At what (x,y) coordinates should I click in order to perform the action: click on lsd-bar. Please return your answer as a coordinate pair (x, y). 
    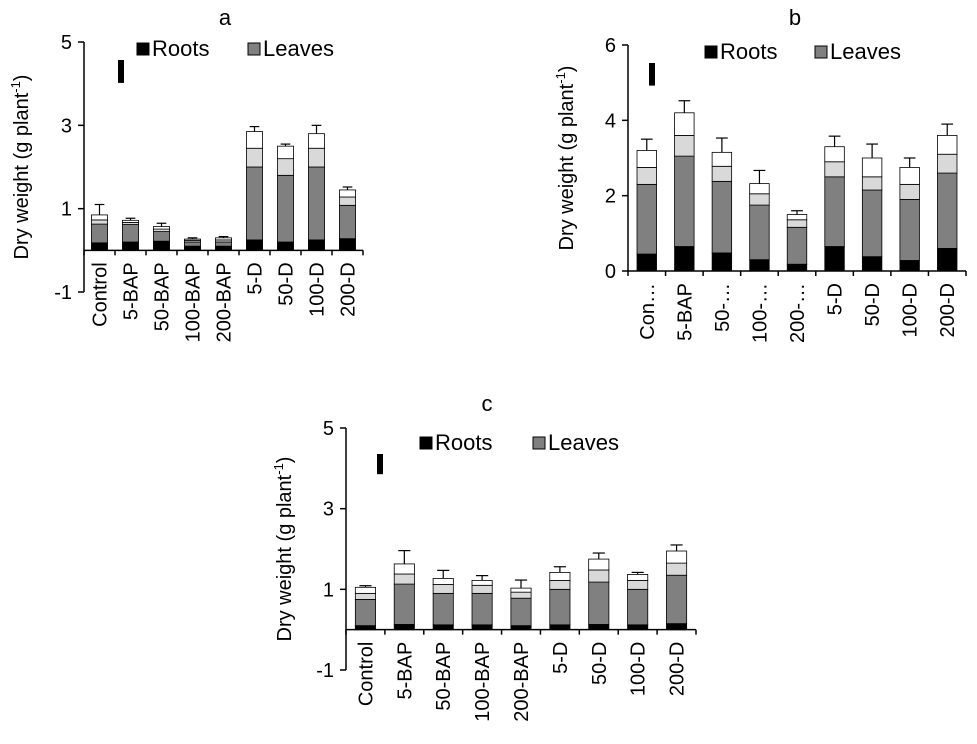
    Looking at the image, I should click on (380, 464).